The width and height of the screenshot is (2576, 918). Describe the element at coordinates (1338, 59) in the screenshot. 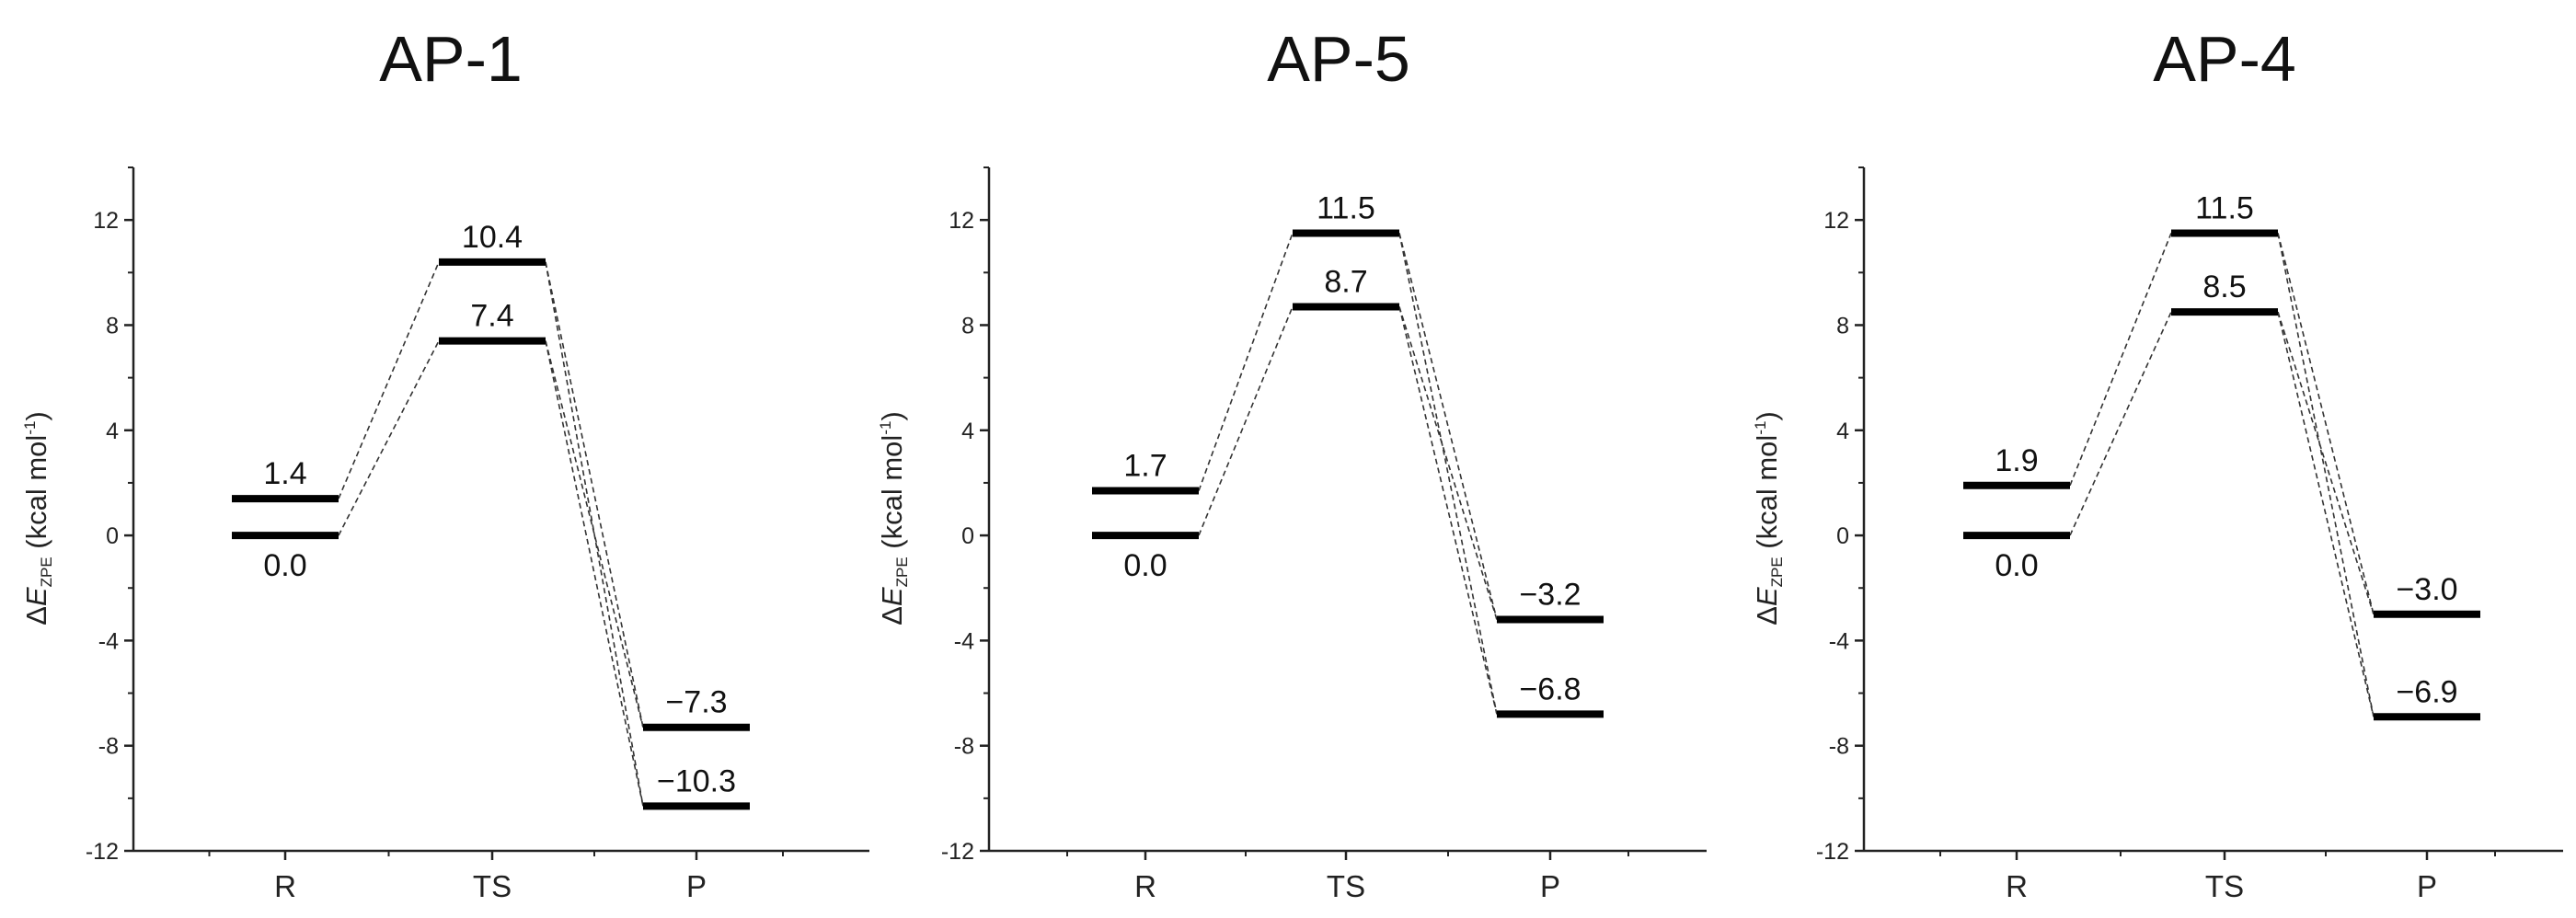

I see `panel-title: AP-5` at that location.